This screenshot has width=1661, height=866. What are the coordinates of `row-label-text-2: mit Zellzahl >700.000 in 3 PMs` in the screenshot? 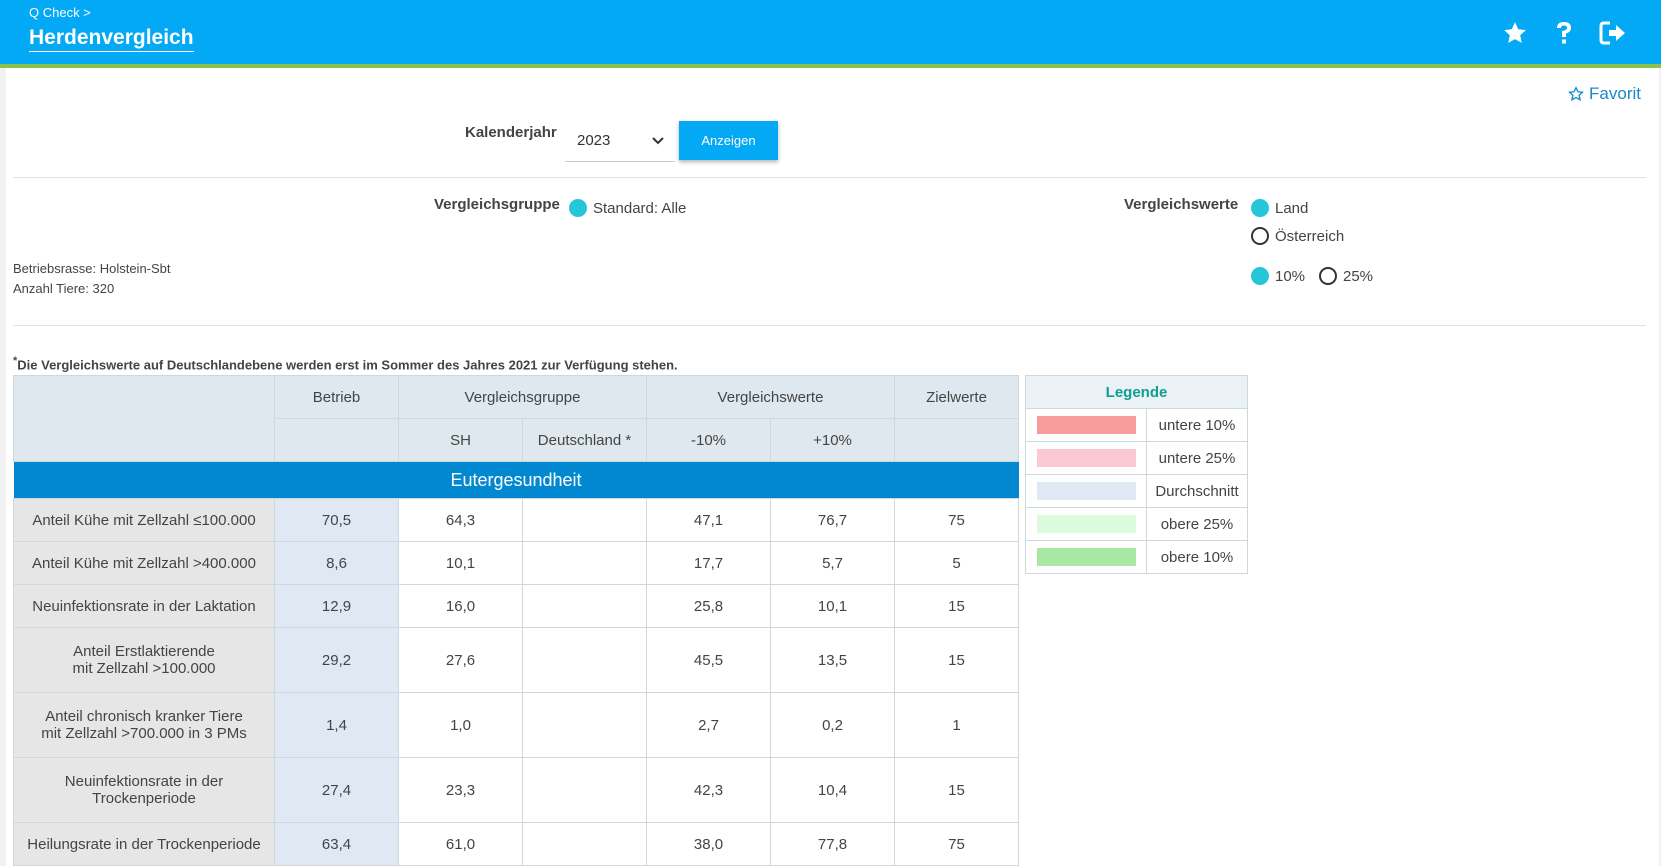 It's located at (144, 733).